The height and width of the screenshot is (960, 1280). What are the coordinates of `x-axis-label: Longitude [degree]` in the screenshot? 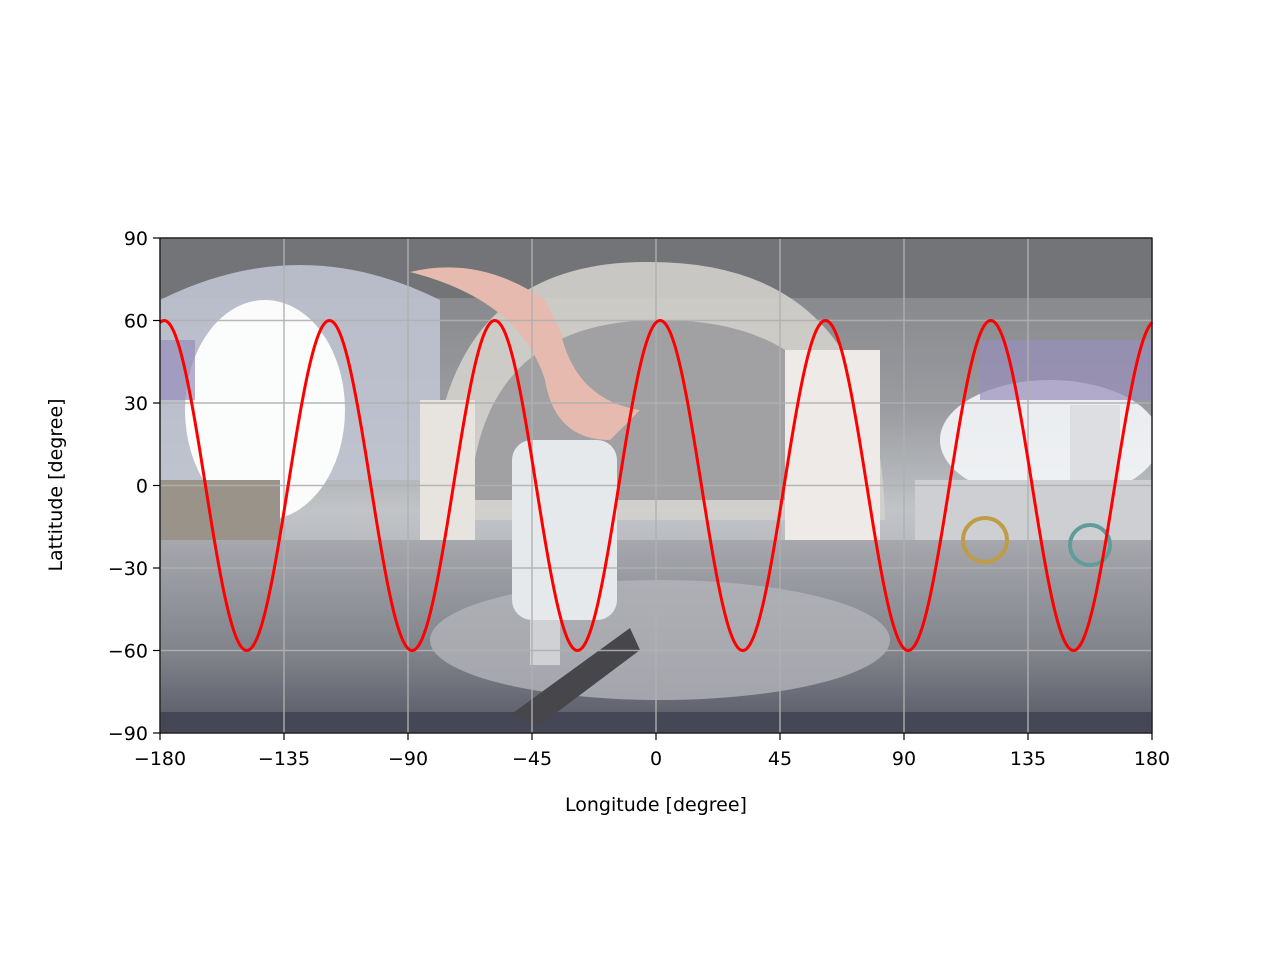 It's located at (656, 805).